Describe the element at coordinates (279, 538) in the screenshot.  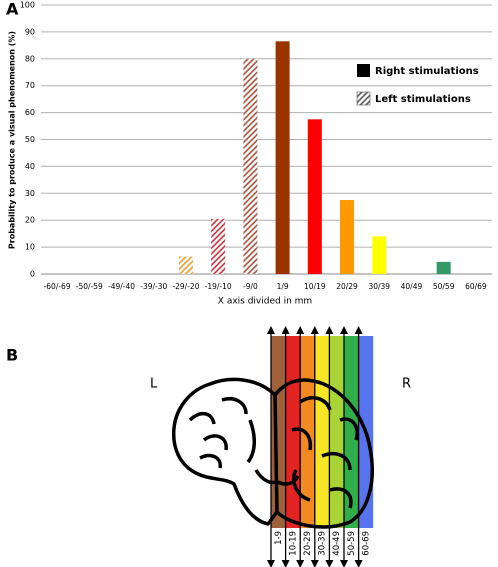
I see `strip-label: 1-9` at that location.